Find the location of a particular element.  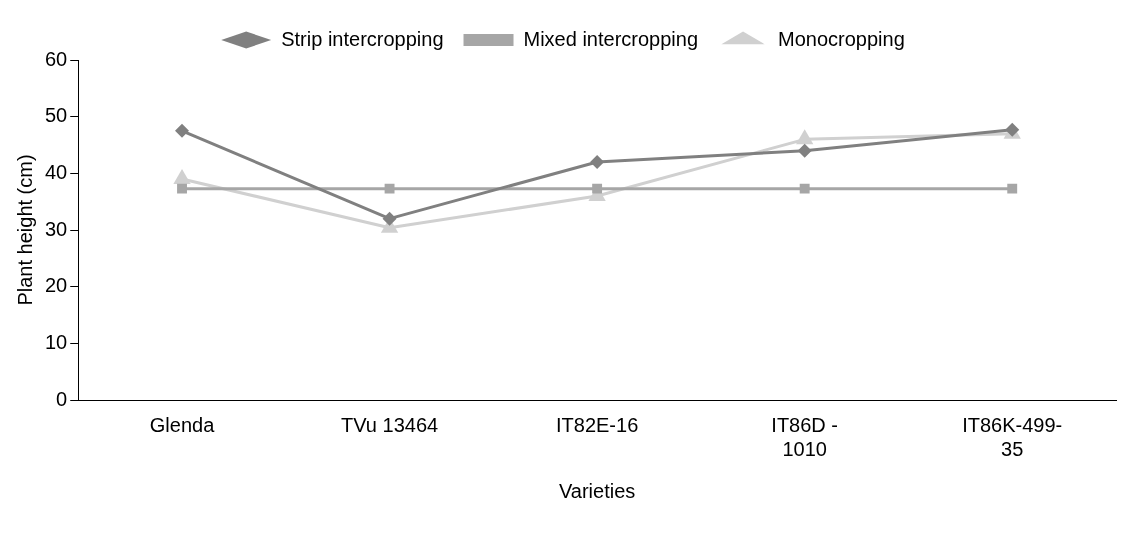

x-tick-label: IT86D - 1010 is located at coordinates (805, 436).